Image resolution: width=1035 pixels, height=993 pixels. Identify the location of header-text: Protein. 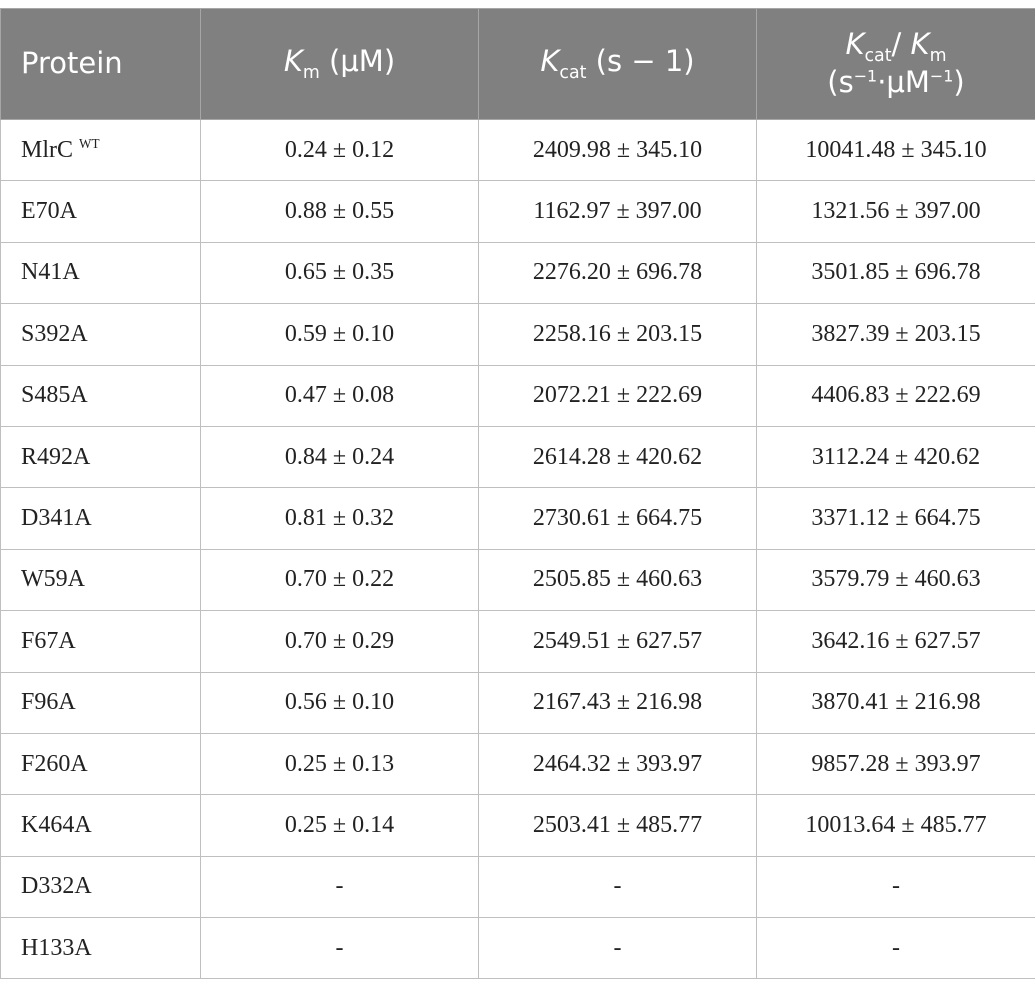
(72, 63).